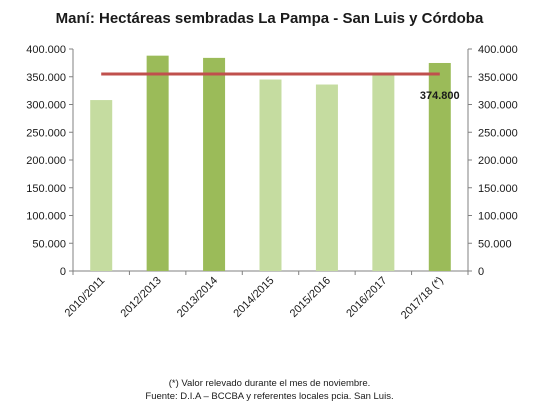 The image size is (539, 415). What do you see at coordinates (498, 78) in the screenshot?
I see `y-tick-label-right: 350.000` at bounding box center [498, 78].